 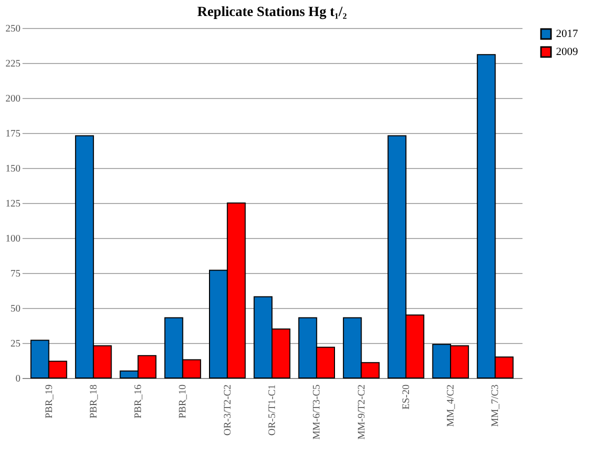 I want to click on y-tick-label: 150, so click(x=13, y=169).